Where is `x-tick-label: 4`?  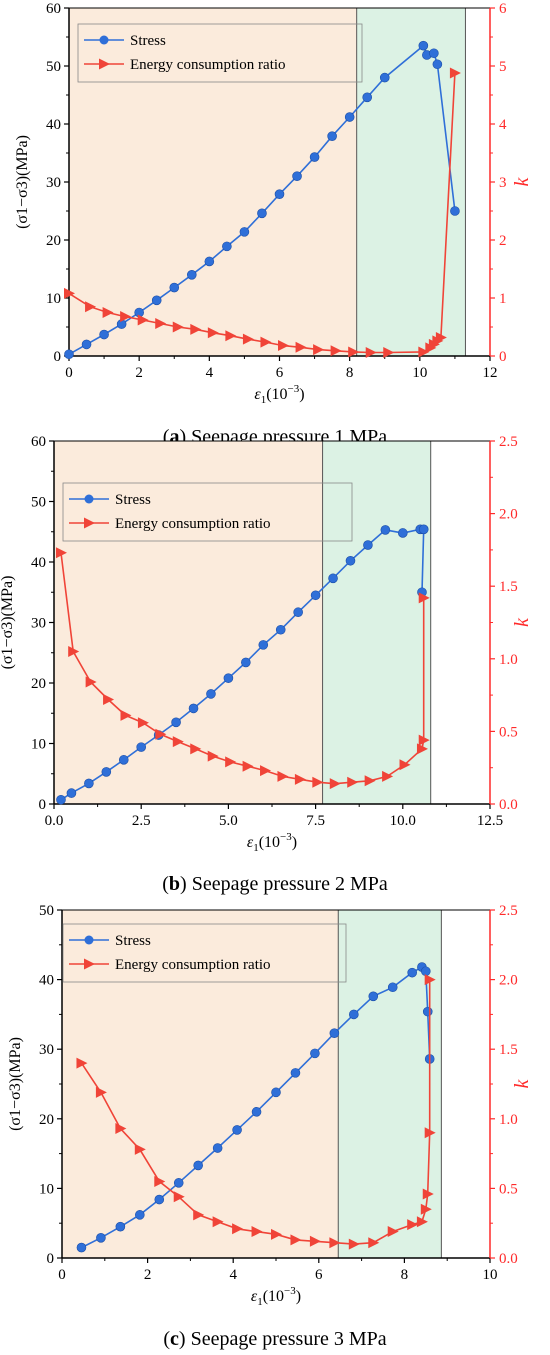
x-tick-label: 4 is located at coordinates (233, 1275).